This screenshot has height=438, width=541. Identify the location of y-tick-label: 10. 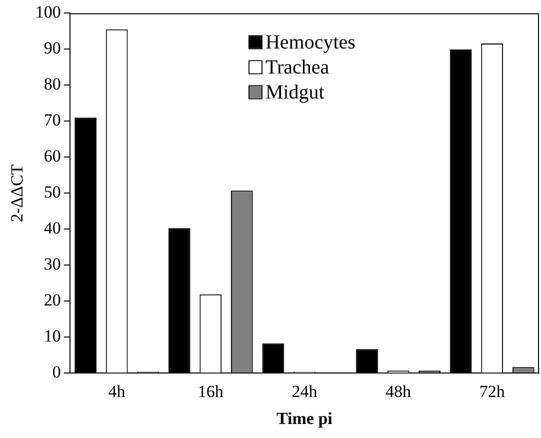
(52, 336).